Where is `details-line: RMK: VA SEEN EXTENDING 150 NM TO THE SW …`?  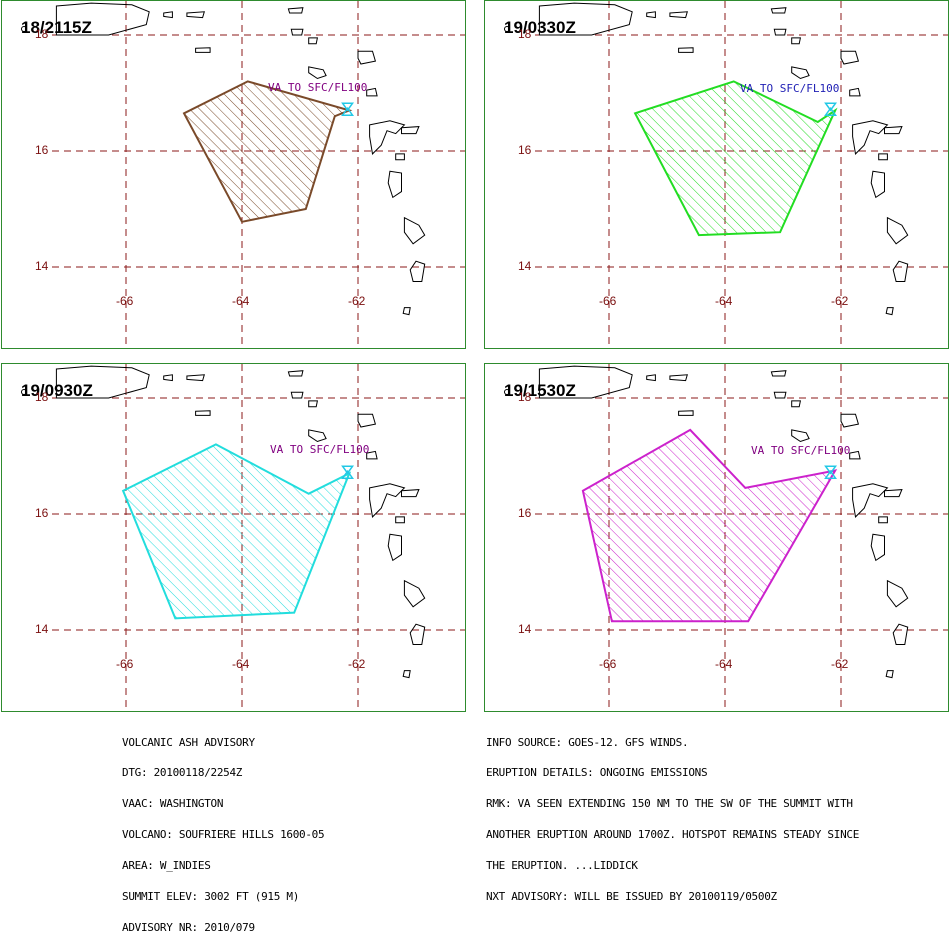
details-line: RMK: VA SEEN EXTENDING 150 NM TO THE SW … is located at coordinates (669, 804).